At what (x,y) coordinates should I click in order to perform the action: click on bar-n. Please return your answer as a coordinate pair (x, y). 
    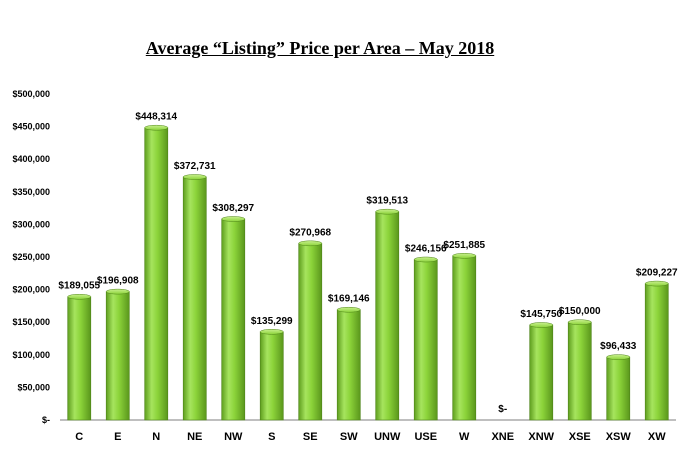
    Looking at the image, I should click on (156, 272).